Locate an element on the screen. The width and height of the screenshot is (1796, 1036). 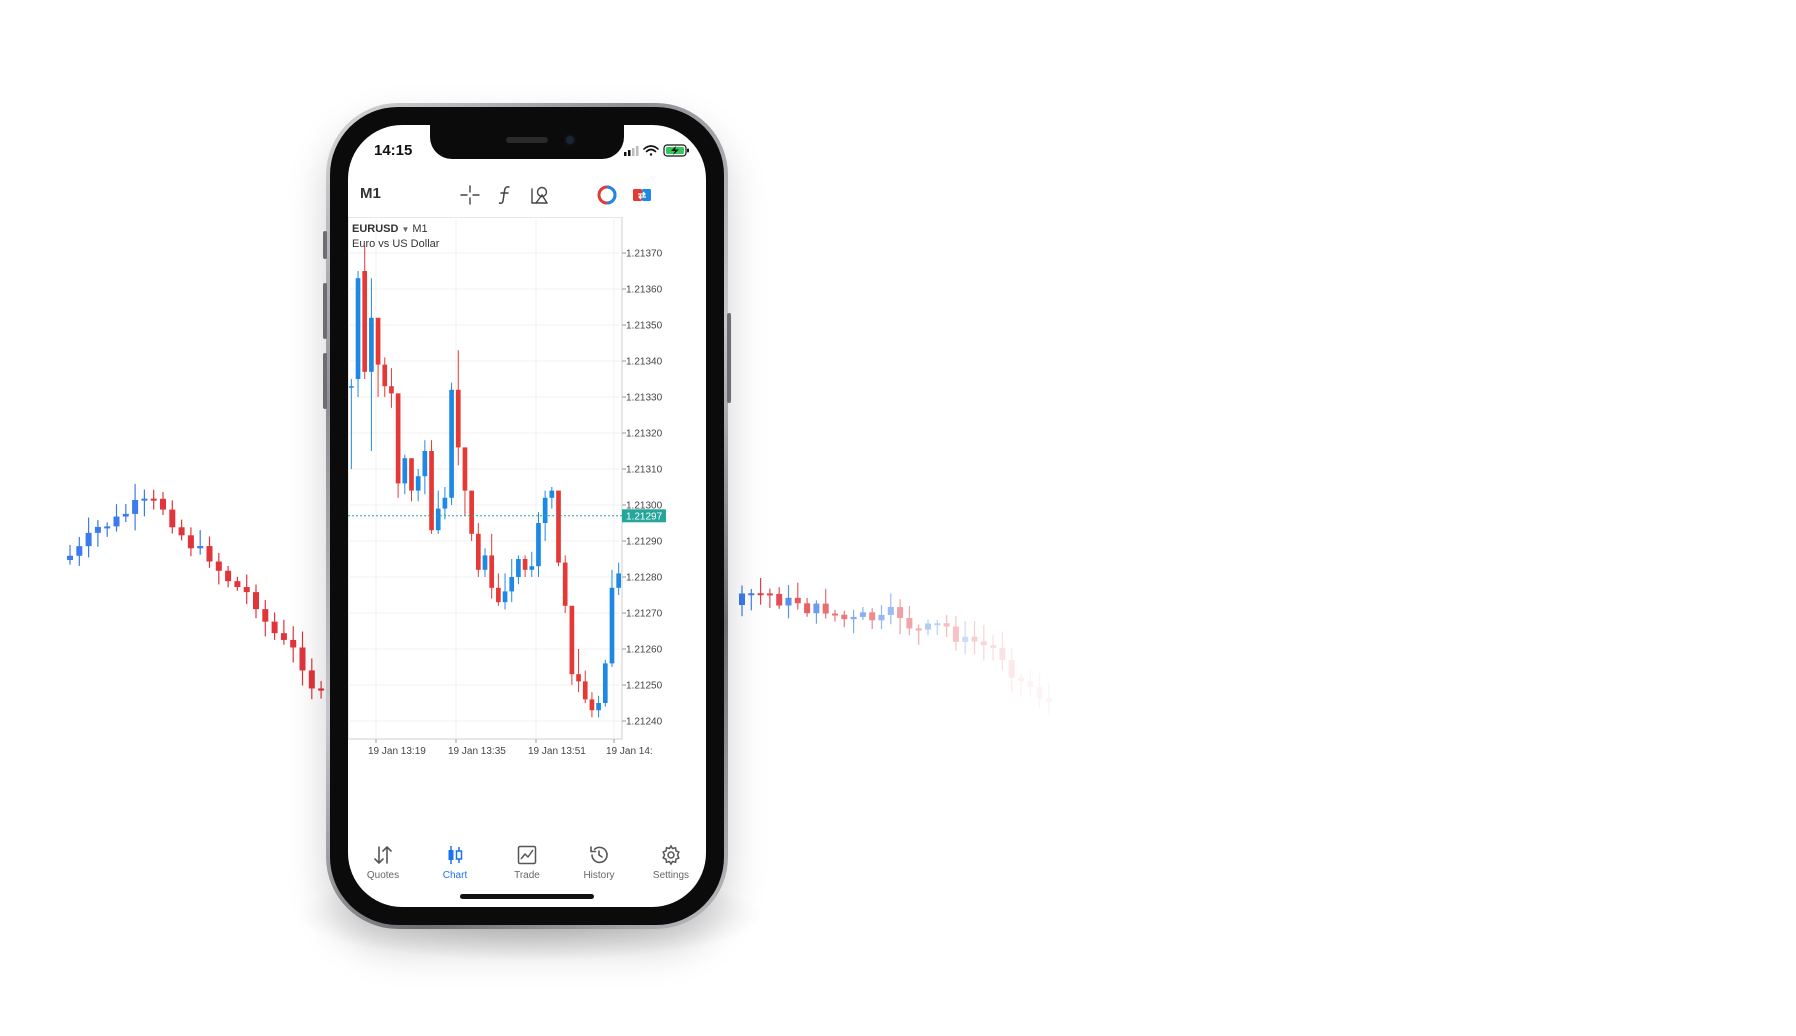
tab-quotes: Quotes is located at coordinates (383, 865).